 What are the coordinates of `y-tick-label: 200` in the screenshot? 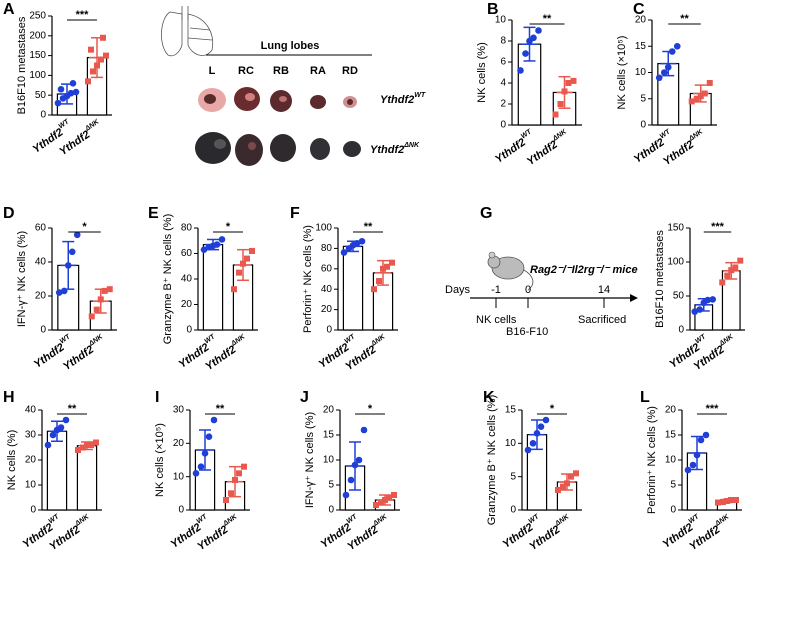 It's located at (37, 35).